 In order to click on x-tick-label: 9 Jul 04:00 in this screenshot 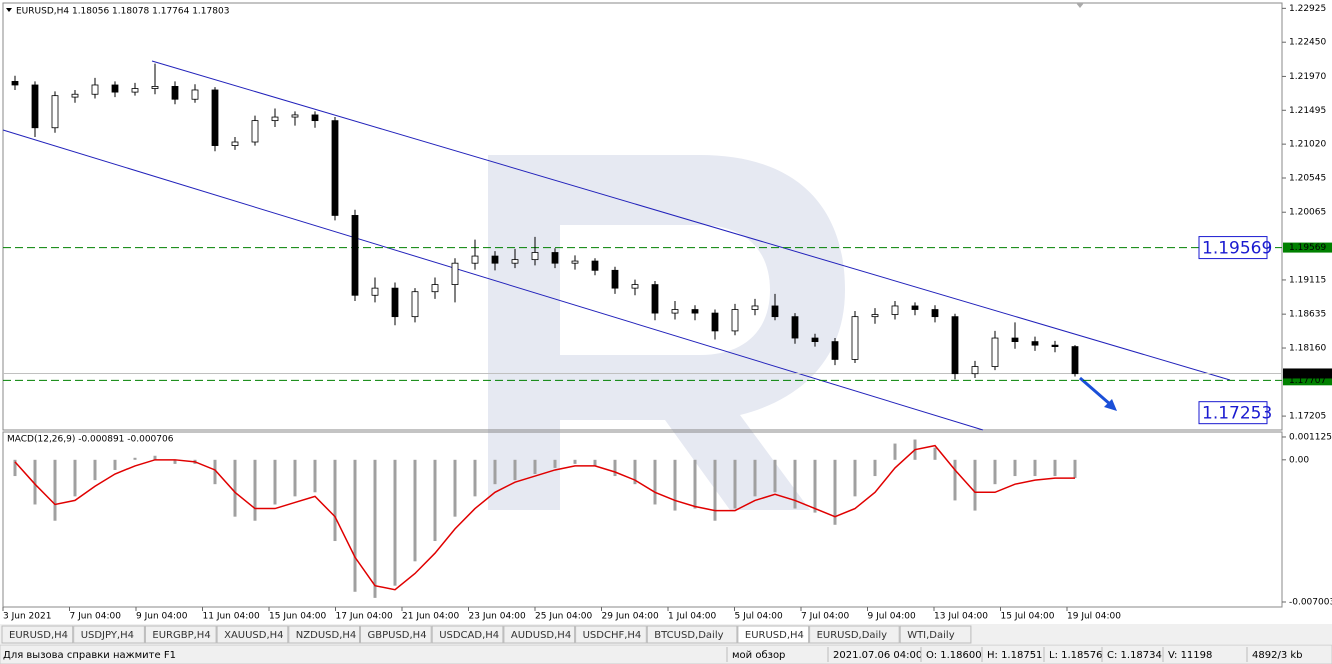, I will do `click(892, 617)`.